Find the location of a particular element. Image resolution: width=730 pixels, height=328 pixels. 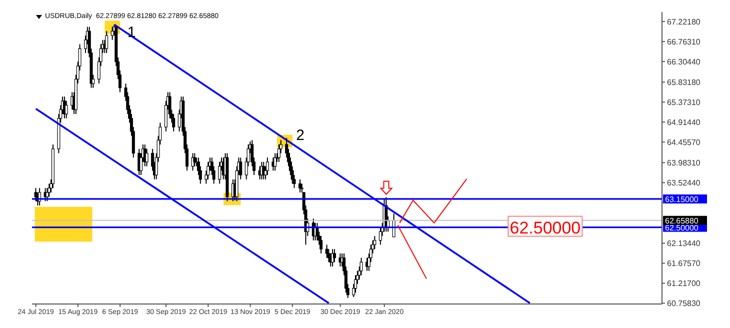

y-tick-label: 61.21700 is located at coordinates (684, 283).